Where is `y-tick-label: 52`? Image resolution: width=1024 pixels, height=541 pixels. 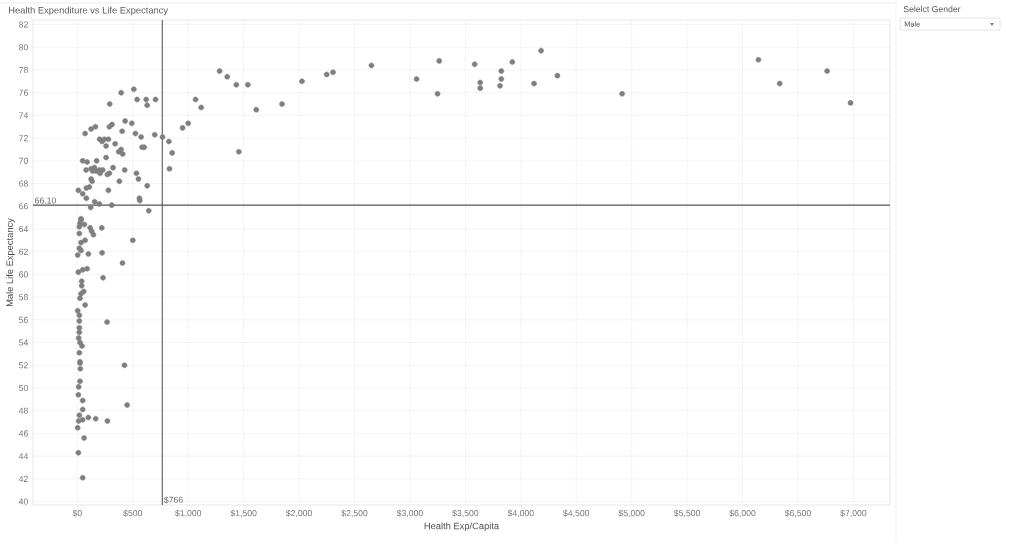 y-tick-label: 52 is located at coordinates (23, 365).